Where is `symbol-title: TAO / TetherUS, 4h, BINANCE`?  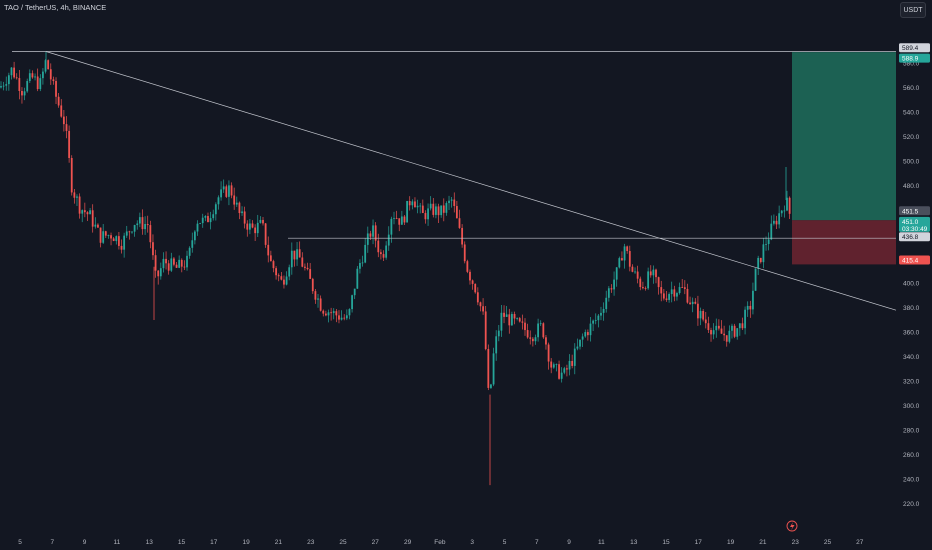
symbol-title: TAO / TetherUS, 4h, BINANCE is located at coordinates (55, 7).